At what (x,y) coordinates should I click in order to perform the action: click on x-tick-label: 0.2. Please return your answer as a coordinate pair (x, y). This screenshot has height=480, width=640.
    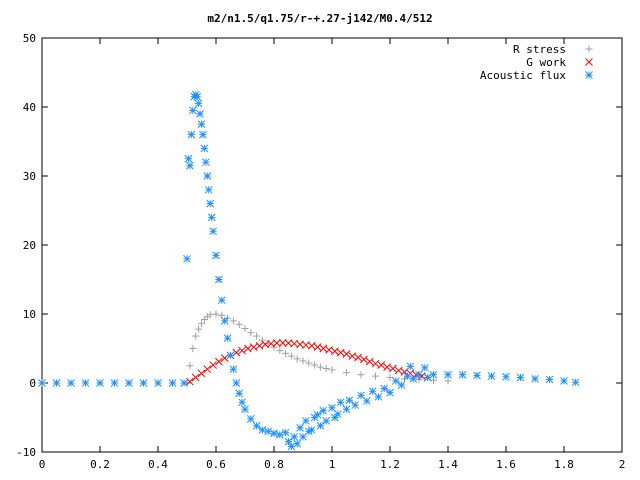
    Looking at the image, I should click on (100, 464).